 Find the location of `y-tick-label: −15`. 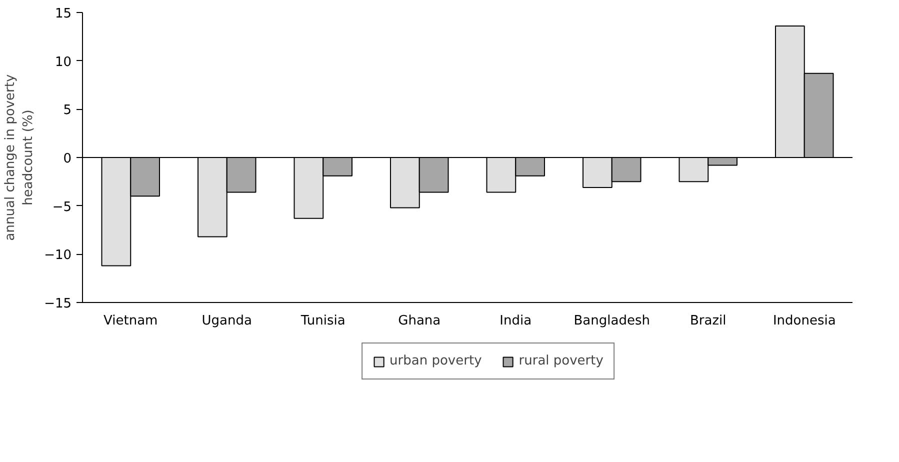

y-tick-label: −15 is located at coordinates (58, 304).